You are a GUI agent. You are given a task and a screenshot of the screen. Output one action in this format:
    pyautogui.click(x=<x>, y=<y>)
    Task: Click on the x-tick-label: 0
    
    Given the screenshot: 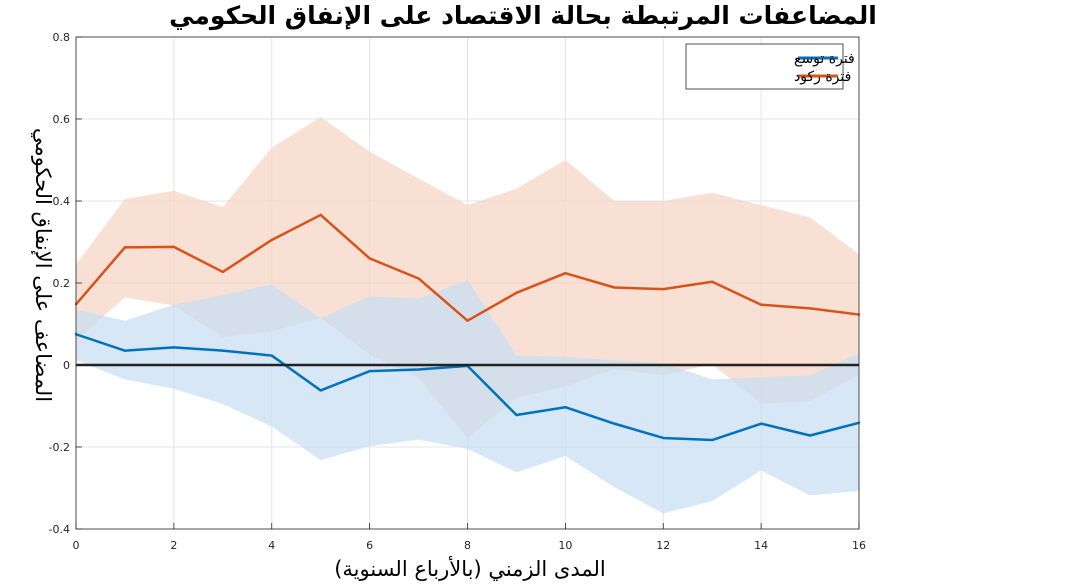 What is the action you would take?
    pyautogui.click(x=76, y=545)
    